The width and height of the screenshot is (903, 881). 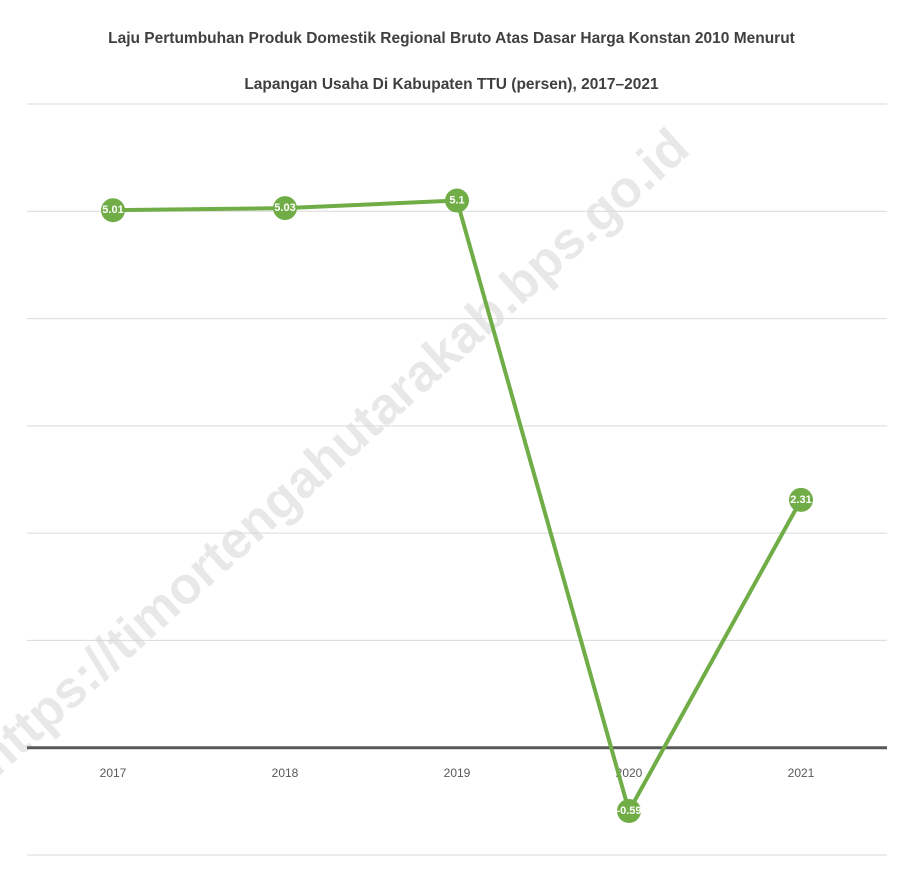 I want to click on data-label: 2.31, so click(x=800, y=500).